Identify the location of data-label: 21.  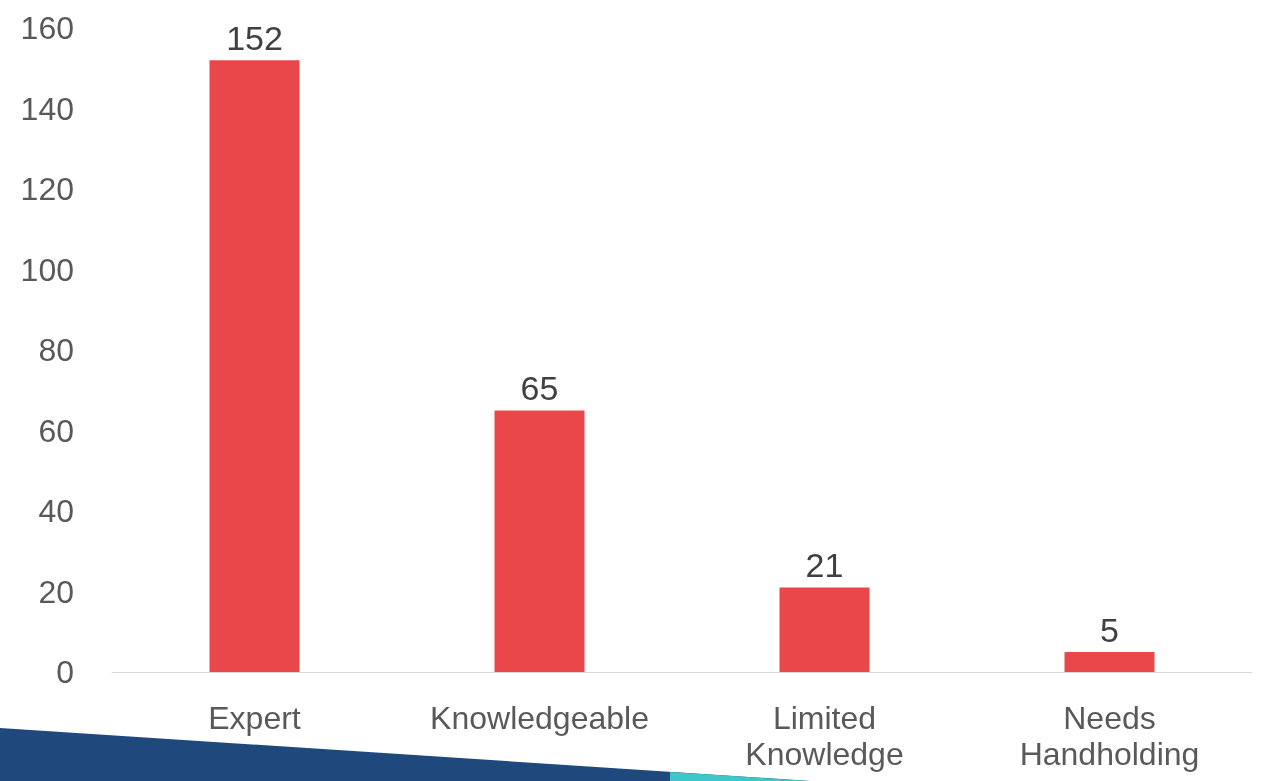
(824, 565).